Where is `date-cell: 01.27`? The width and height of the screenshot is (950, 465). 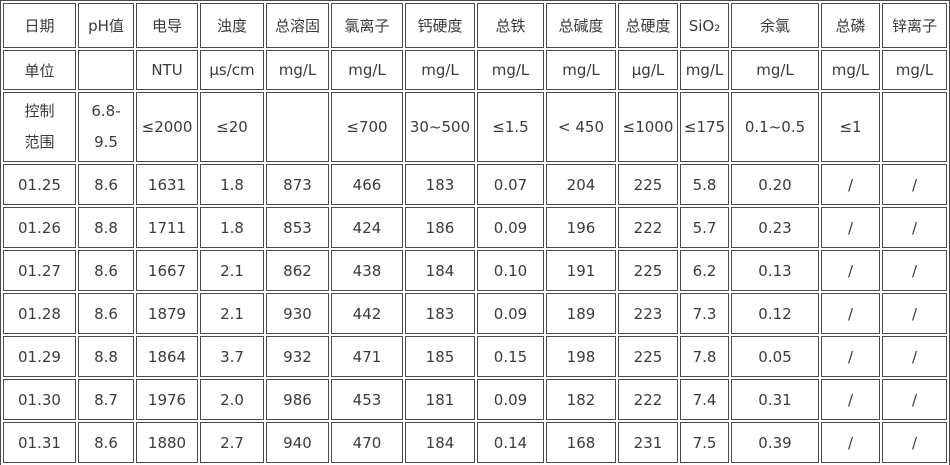
date-cell: 01.27 is located at coordinates (39, 270).